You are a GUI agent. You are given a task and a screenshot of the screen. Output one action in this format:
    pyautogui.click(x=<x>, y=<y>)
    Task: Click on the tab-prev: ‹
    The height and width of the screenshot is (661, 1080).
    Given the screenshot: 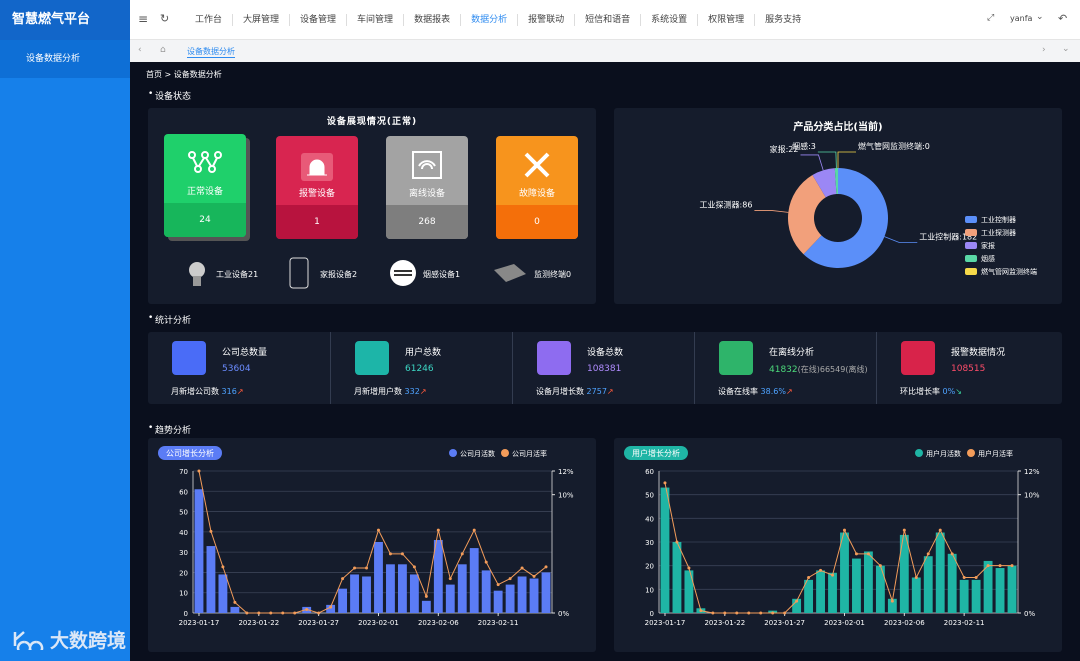 What is the action you would take?
    pyautogui.click(x=140, y=50)
    